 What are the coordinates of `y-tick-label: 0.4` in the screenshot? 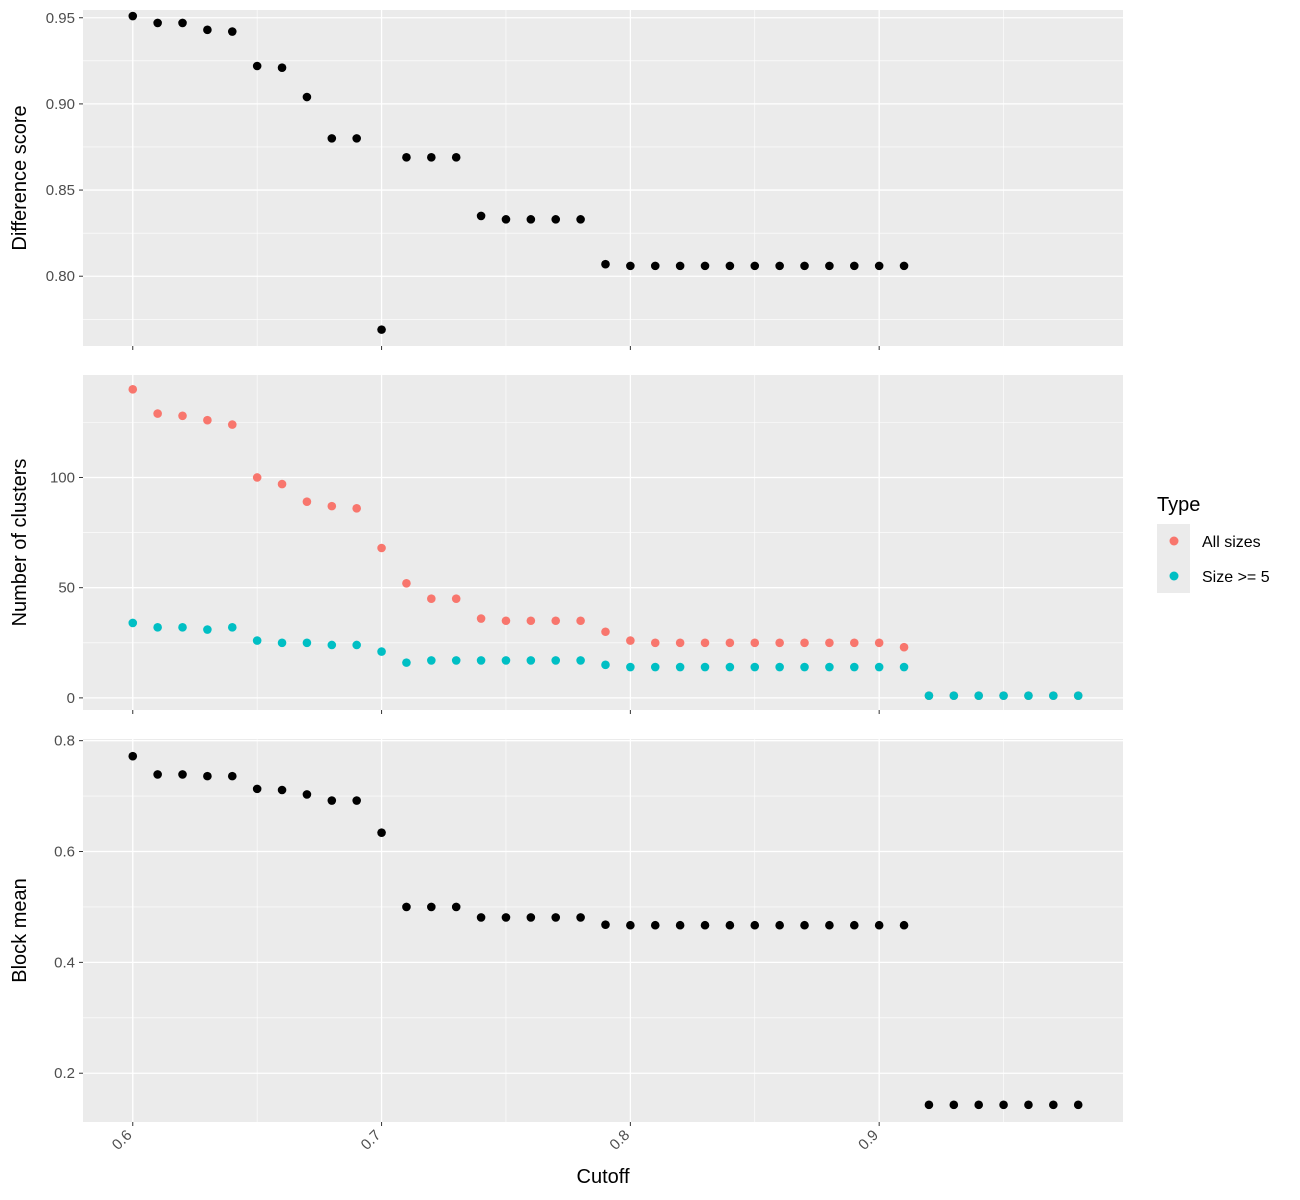 It's located at (64, 962).